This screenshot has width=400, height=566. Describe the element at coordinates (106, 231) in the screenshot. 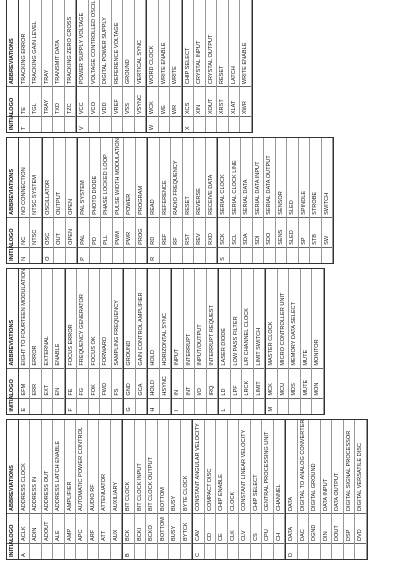

I see `logo: PLL` at that location.